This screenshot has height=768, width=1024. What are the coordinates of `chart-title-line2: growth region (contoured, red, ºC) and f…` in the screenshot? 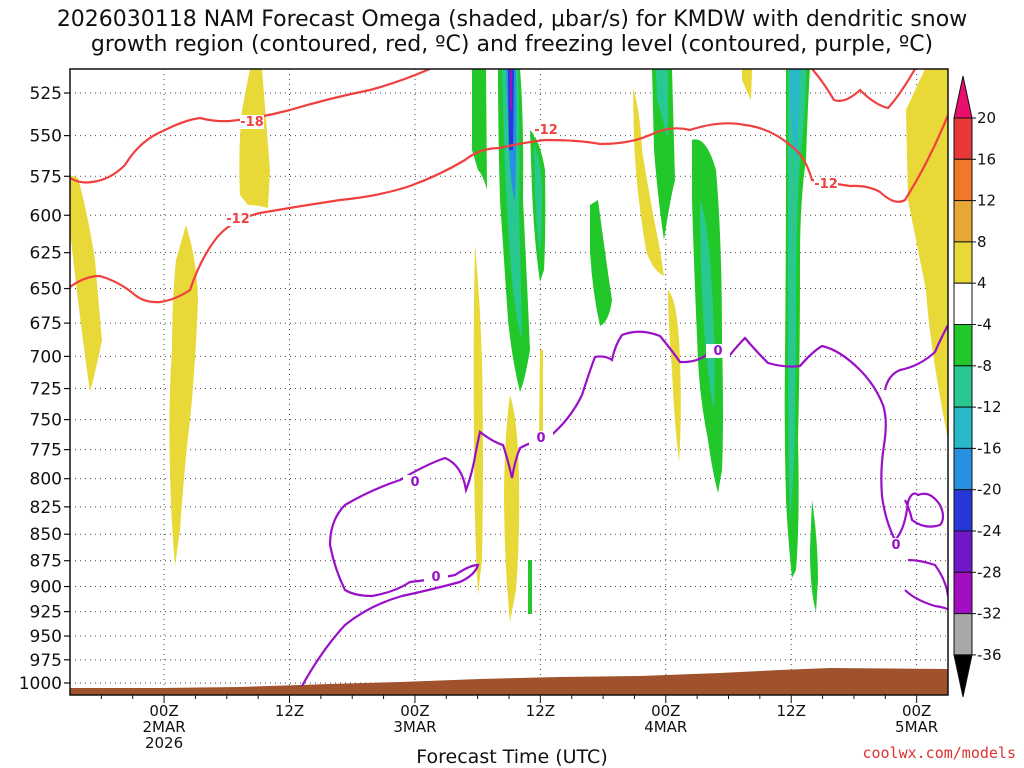 It's located at (512, 44).